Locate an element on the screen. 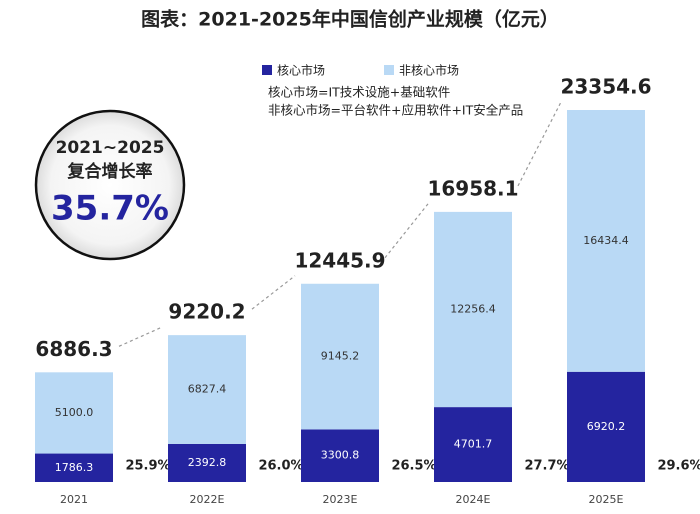 The image size is (700, 514). value-label: 4701.7 is located at coordinates (473, 444).